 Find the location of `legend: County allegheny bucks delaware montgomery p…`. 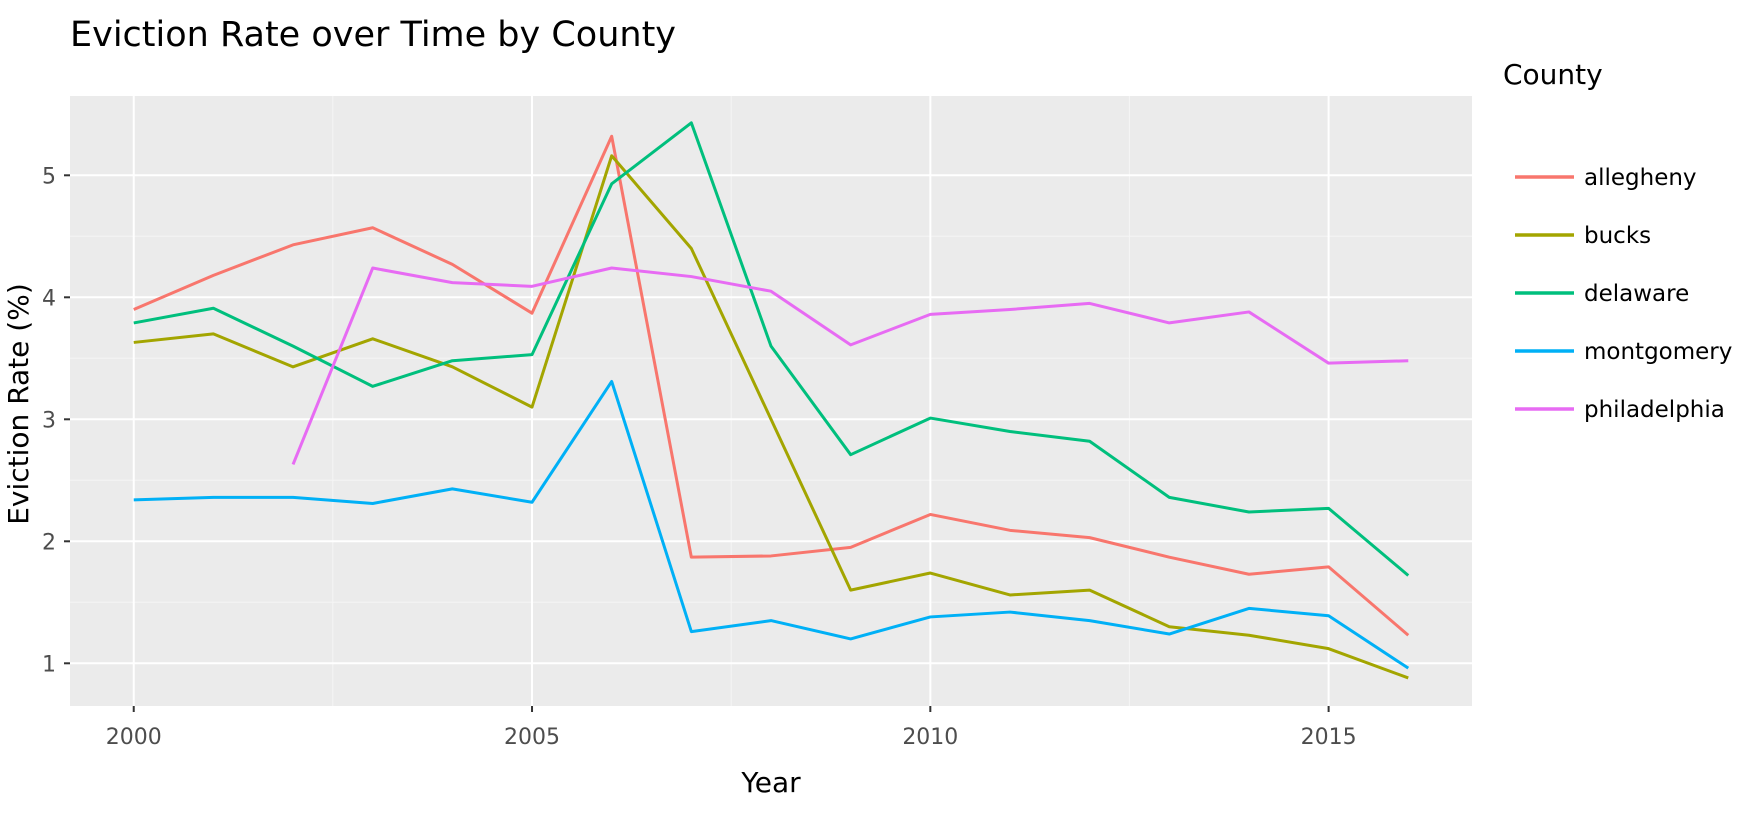

legend: County allegheny bucks delaware montgomery p… is located at coordinates (1617, 240).